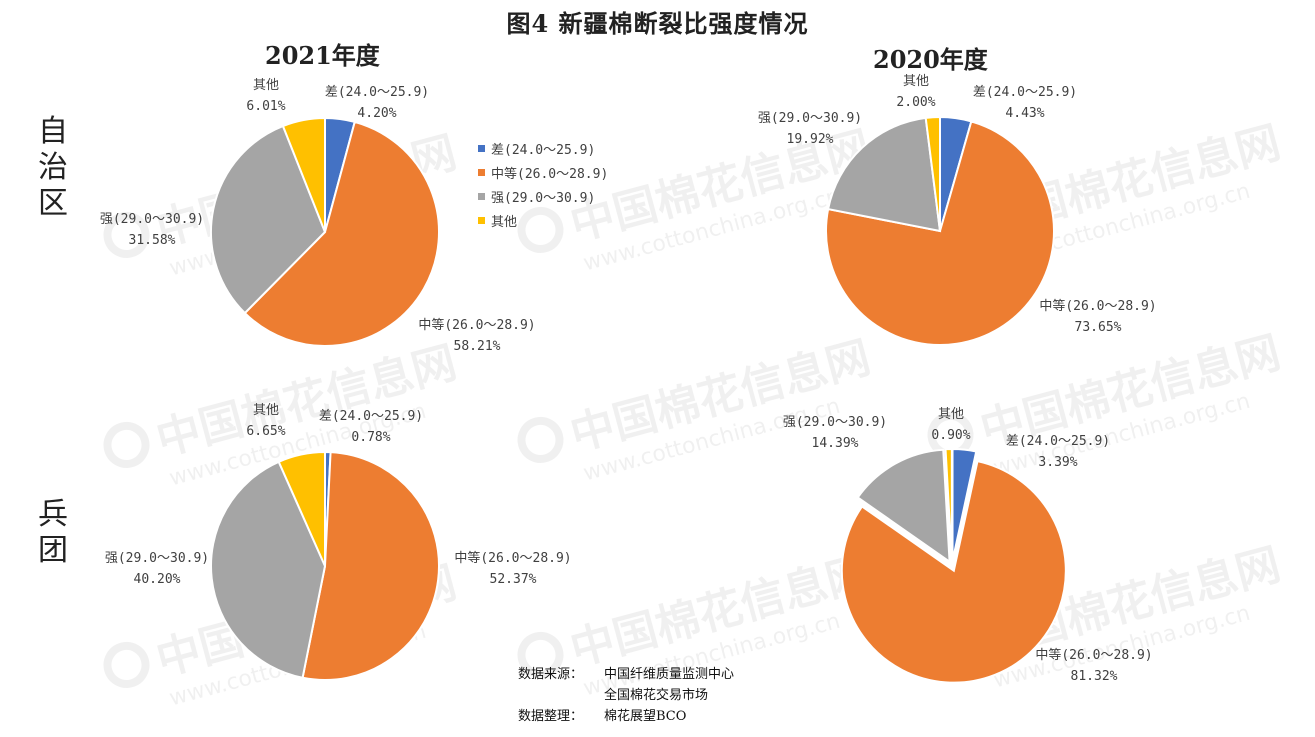 Image resolution: width=1315 pixels, height=737 pixels. Describe the element at coordinates (268, 219) in the screenshot. I see `pie-slice-region-2021-strong` at that location.